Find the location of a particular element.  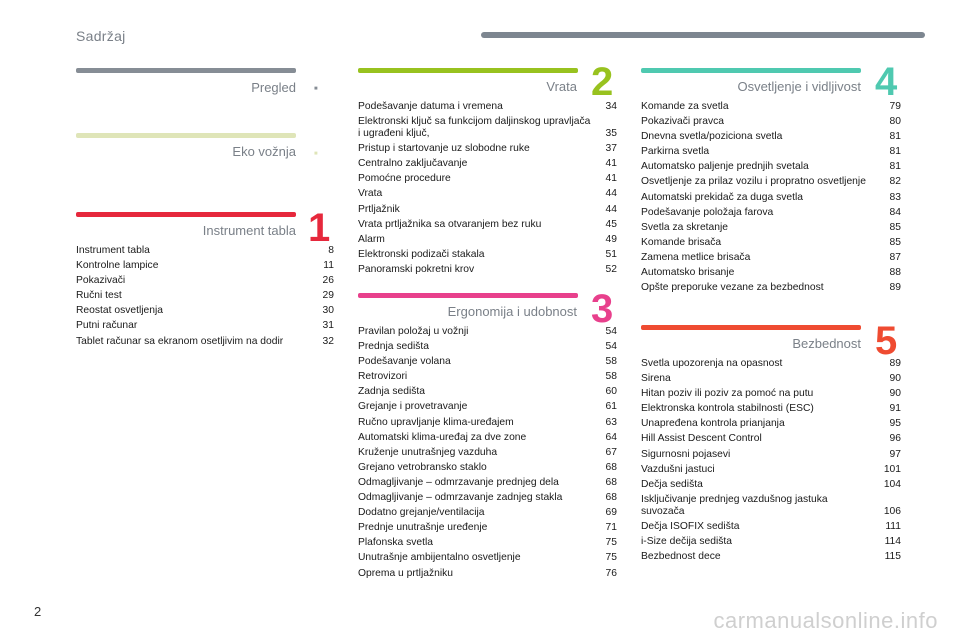

toc-entry-page: 29 is located at coordinates (328, 296).